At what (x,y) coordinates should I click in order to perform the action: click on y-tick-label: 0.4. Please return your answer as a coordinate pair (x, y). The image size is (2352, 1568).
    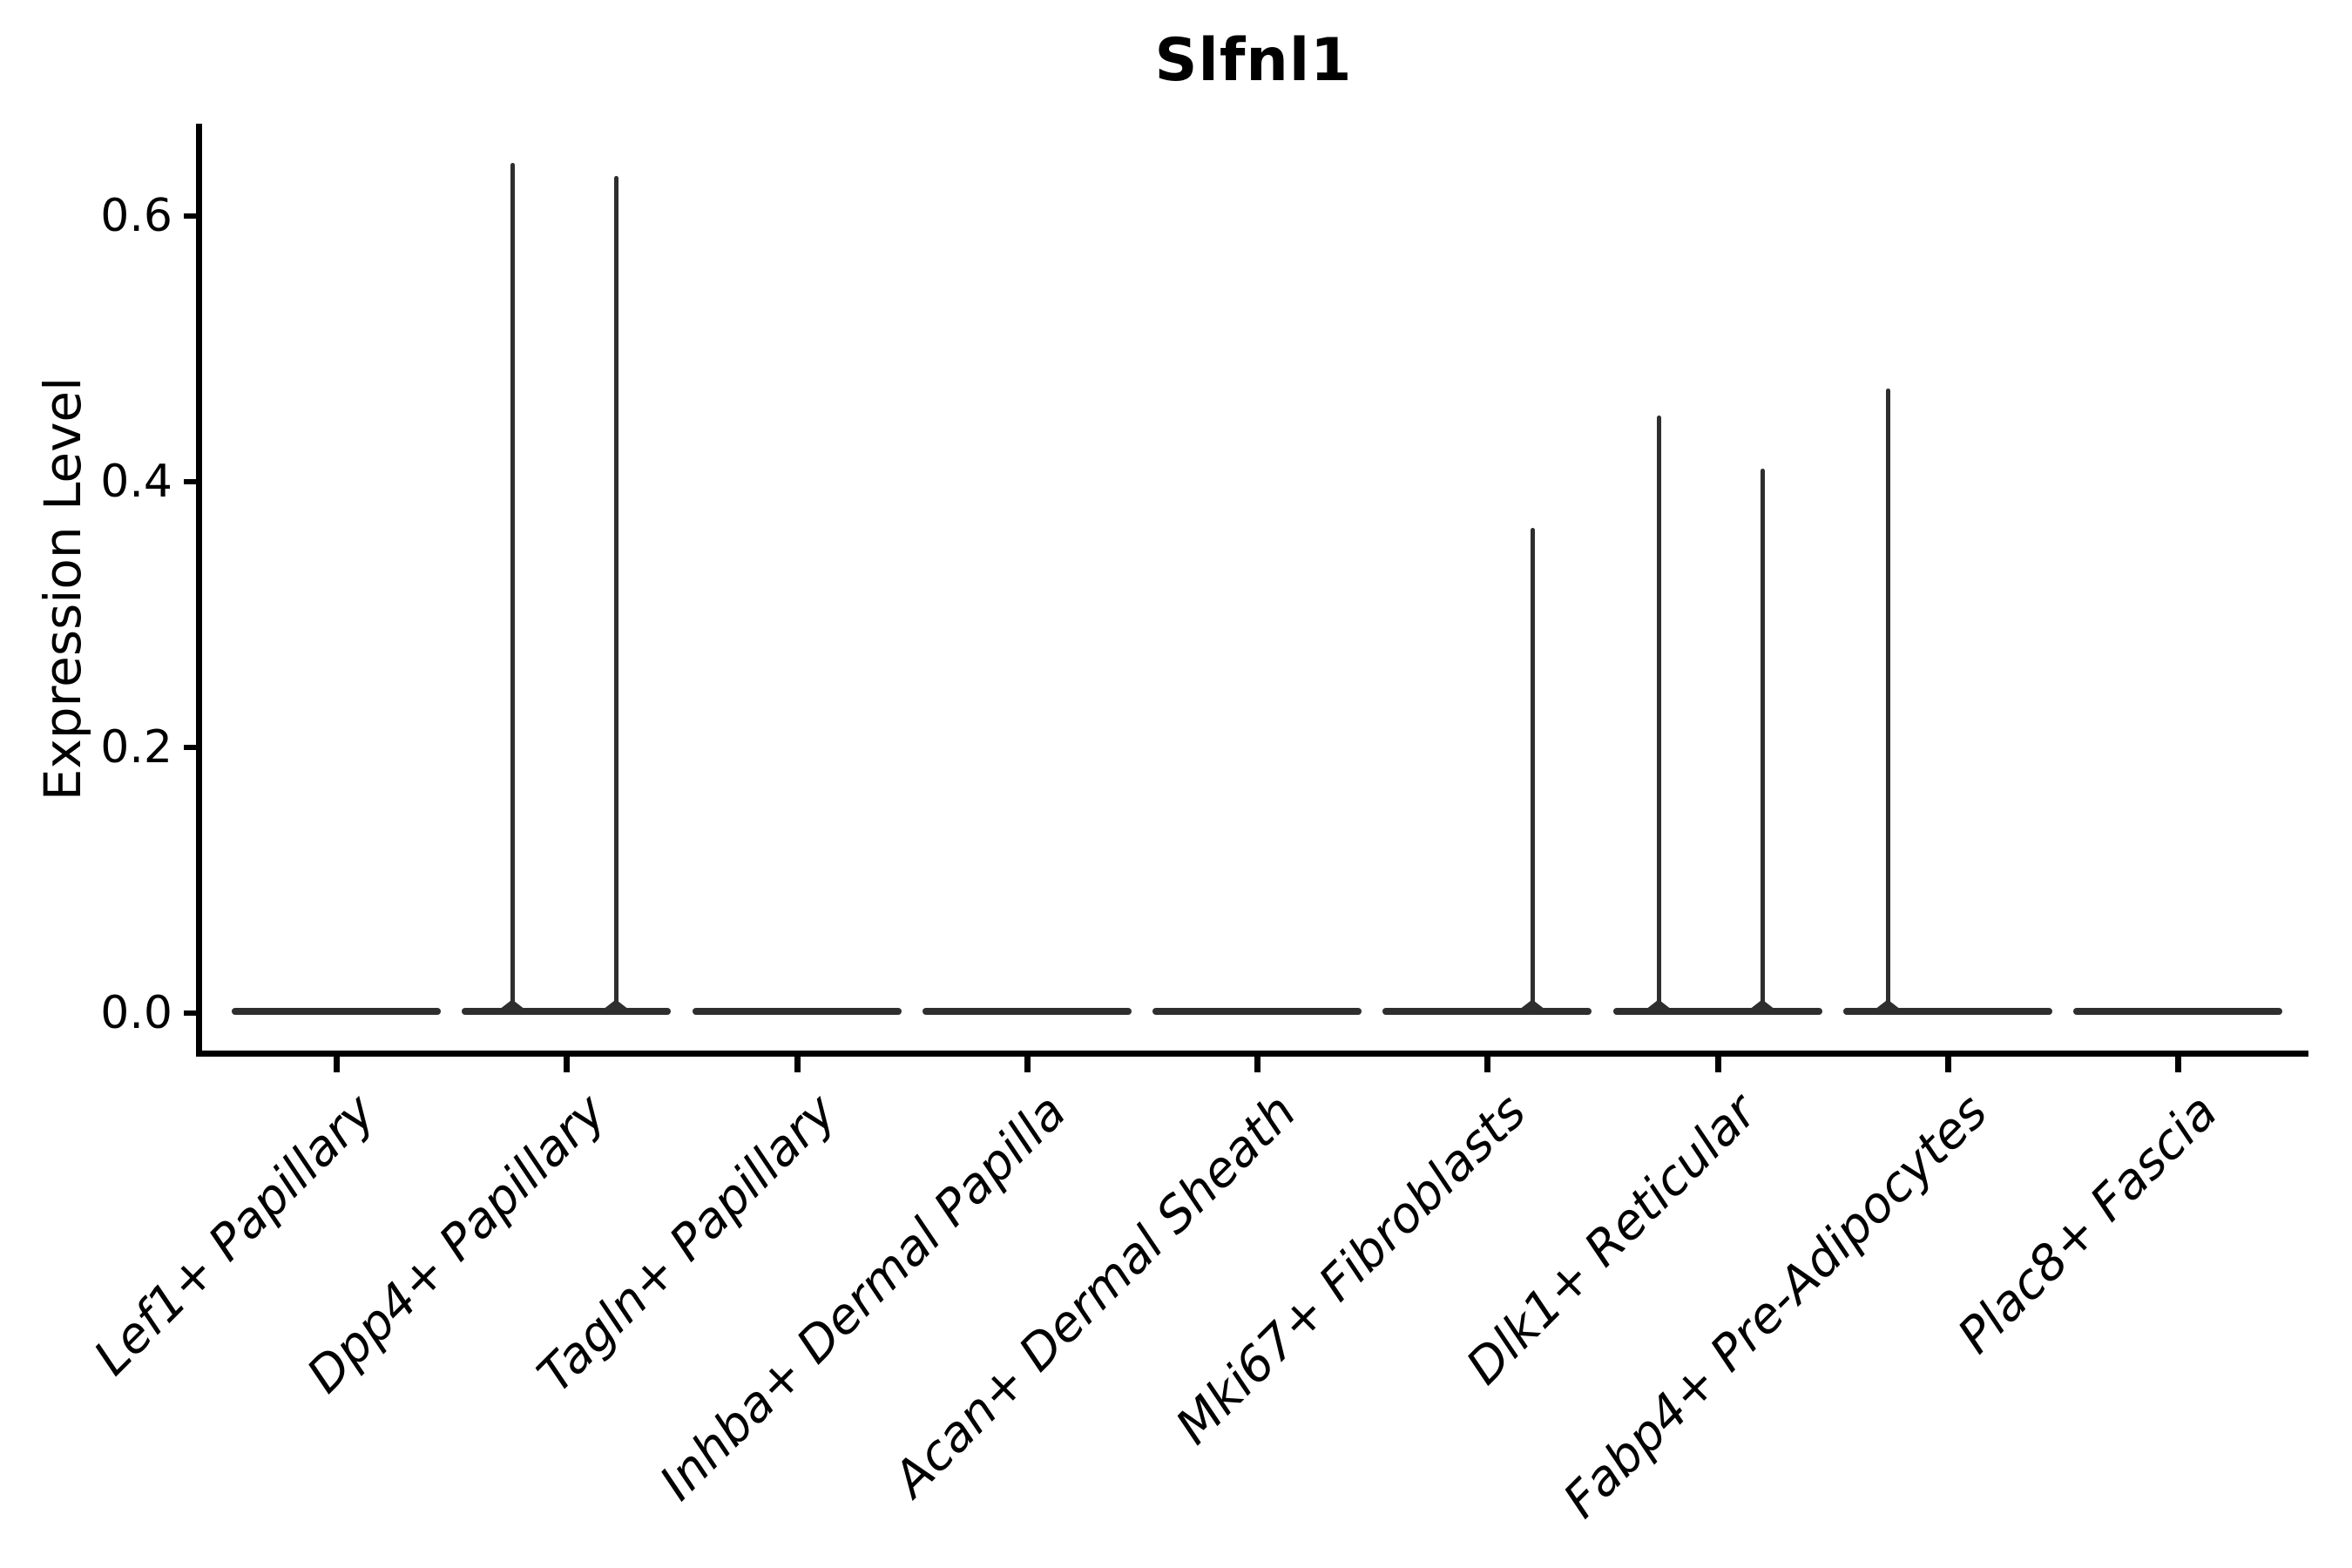
    Looking at the image, I should click on (136, 482).